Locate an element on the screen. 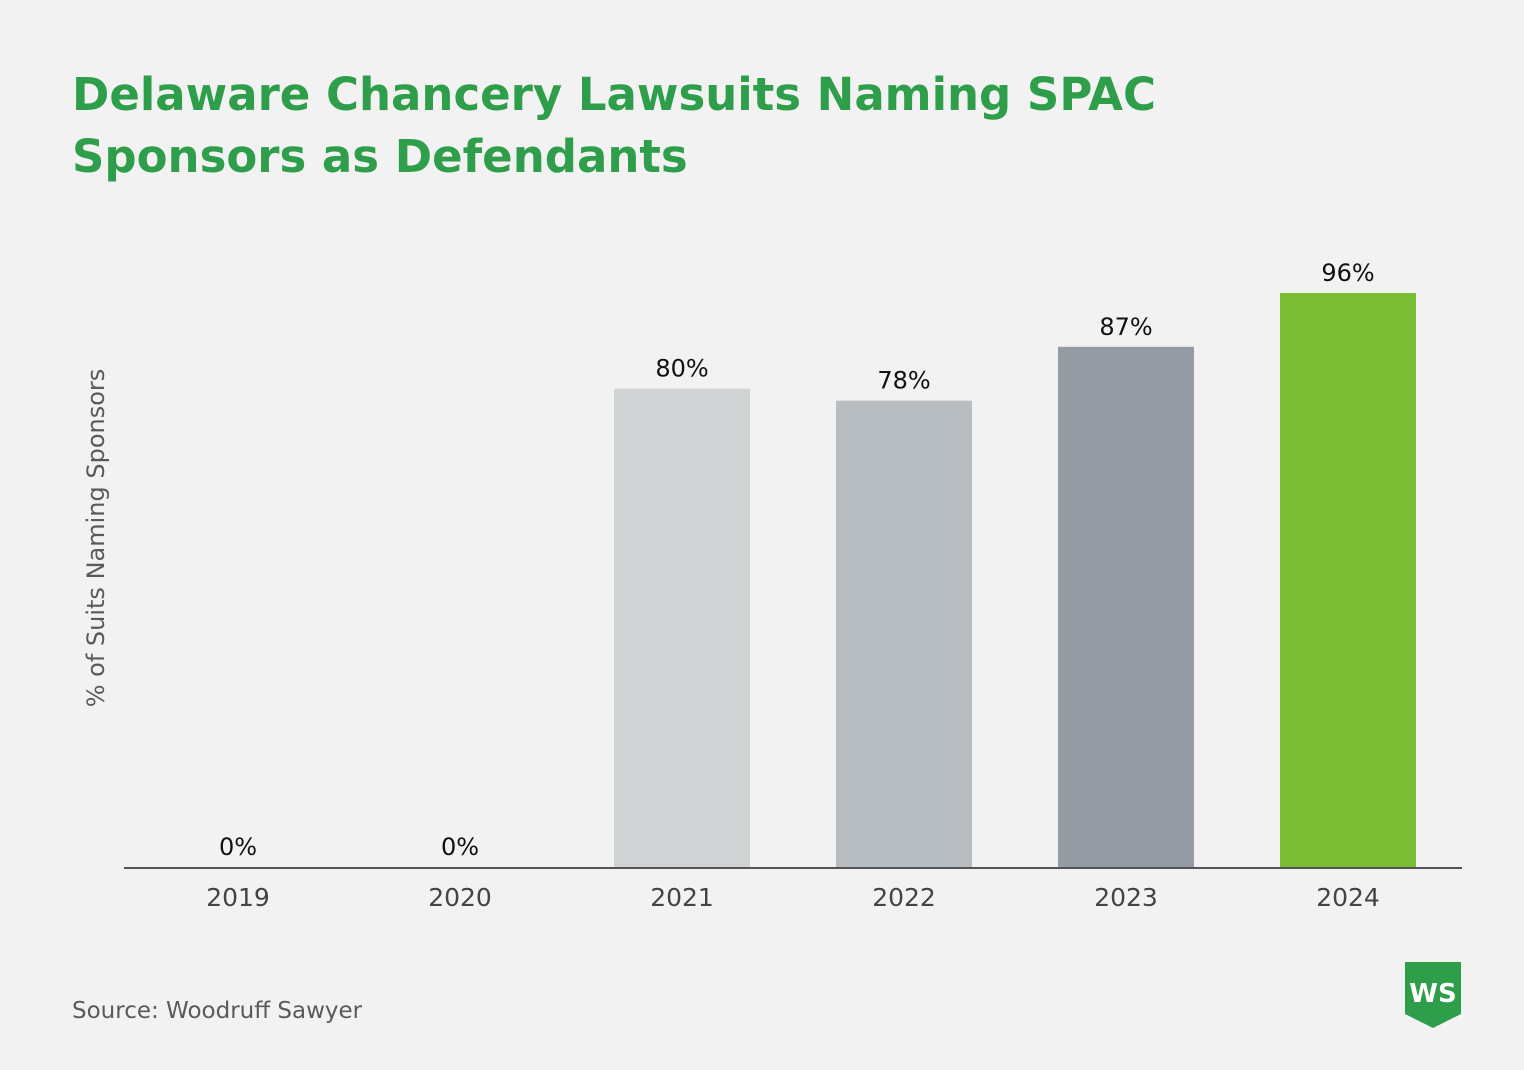  data-label-2020: 0% is located at coordinates (460, 847).